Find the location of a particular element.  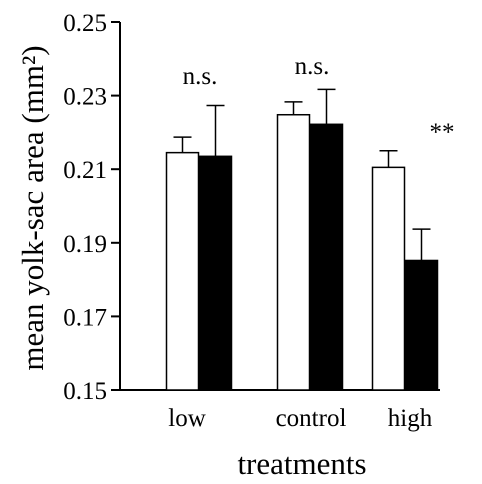

category-labels: low control high is located at coordinates (300, 418).